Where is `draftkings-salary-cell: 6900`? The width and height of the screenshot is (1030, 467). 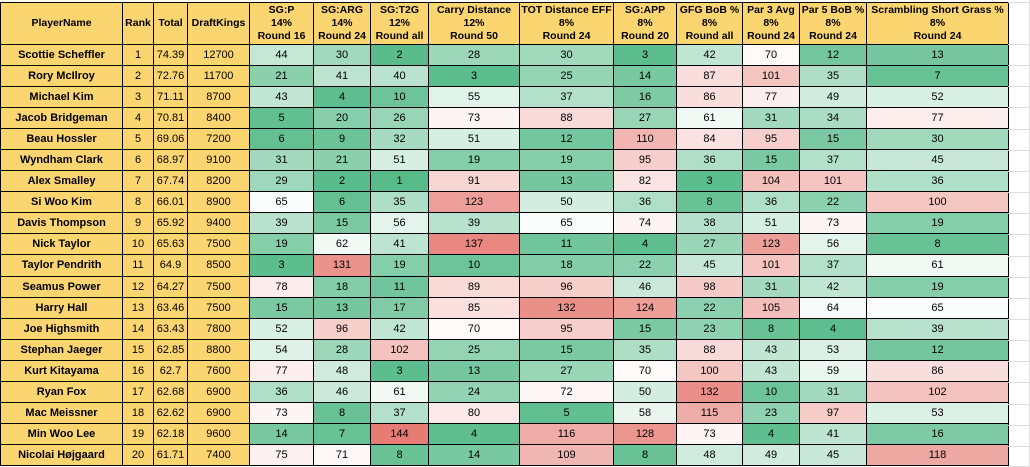 draftkings-salary-cell: 6900 is located at coordinates (218, 412).